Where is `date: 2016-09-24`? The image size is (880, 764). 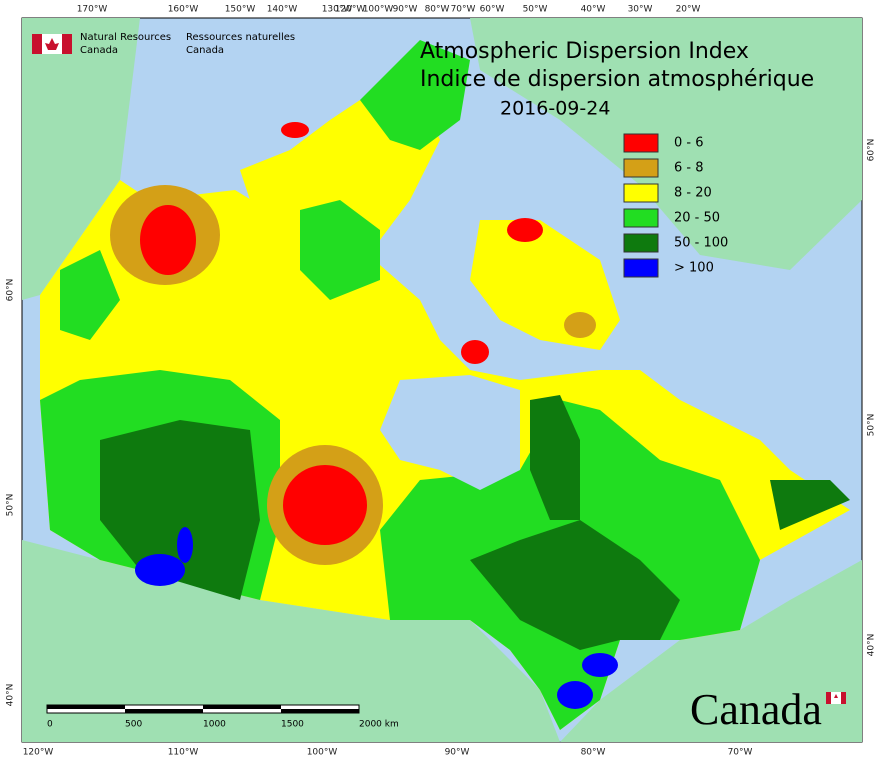 date: 2016-09-24 is located at coordinates (555, 109).